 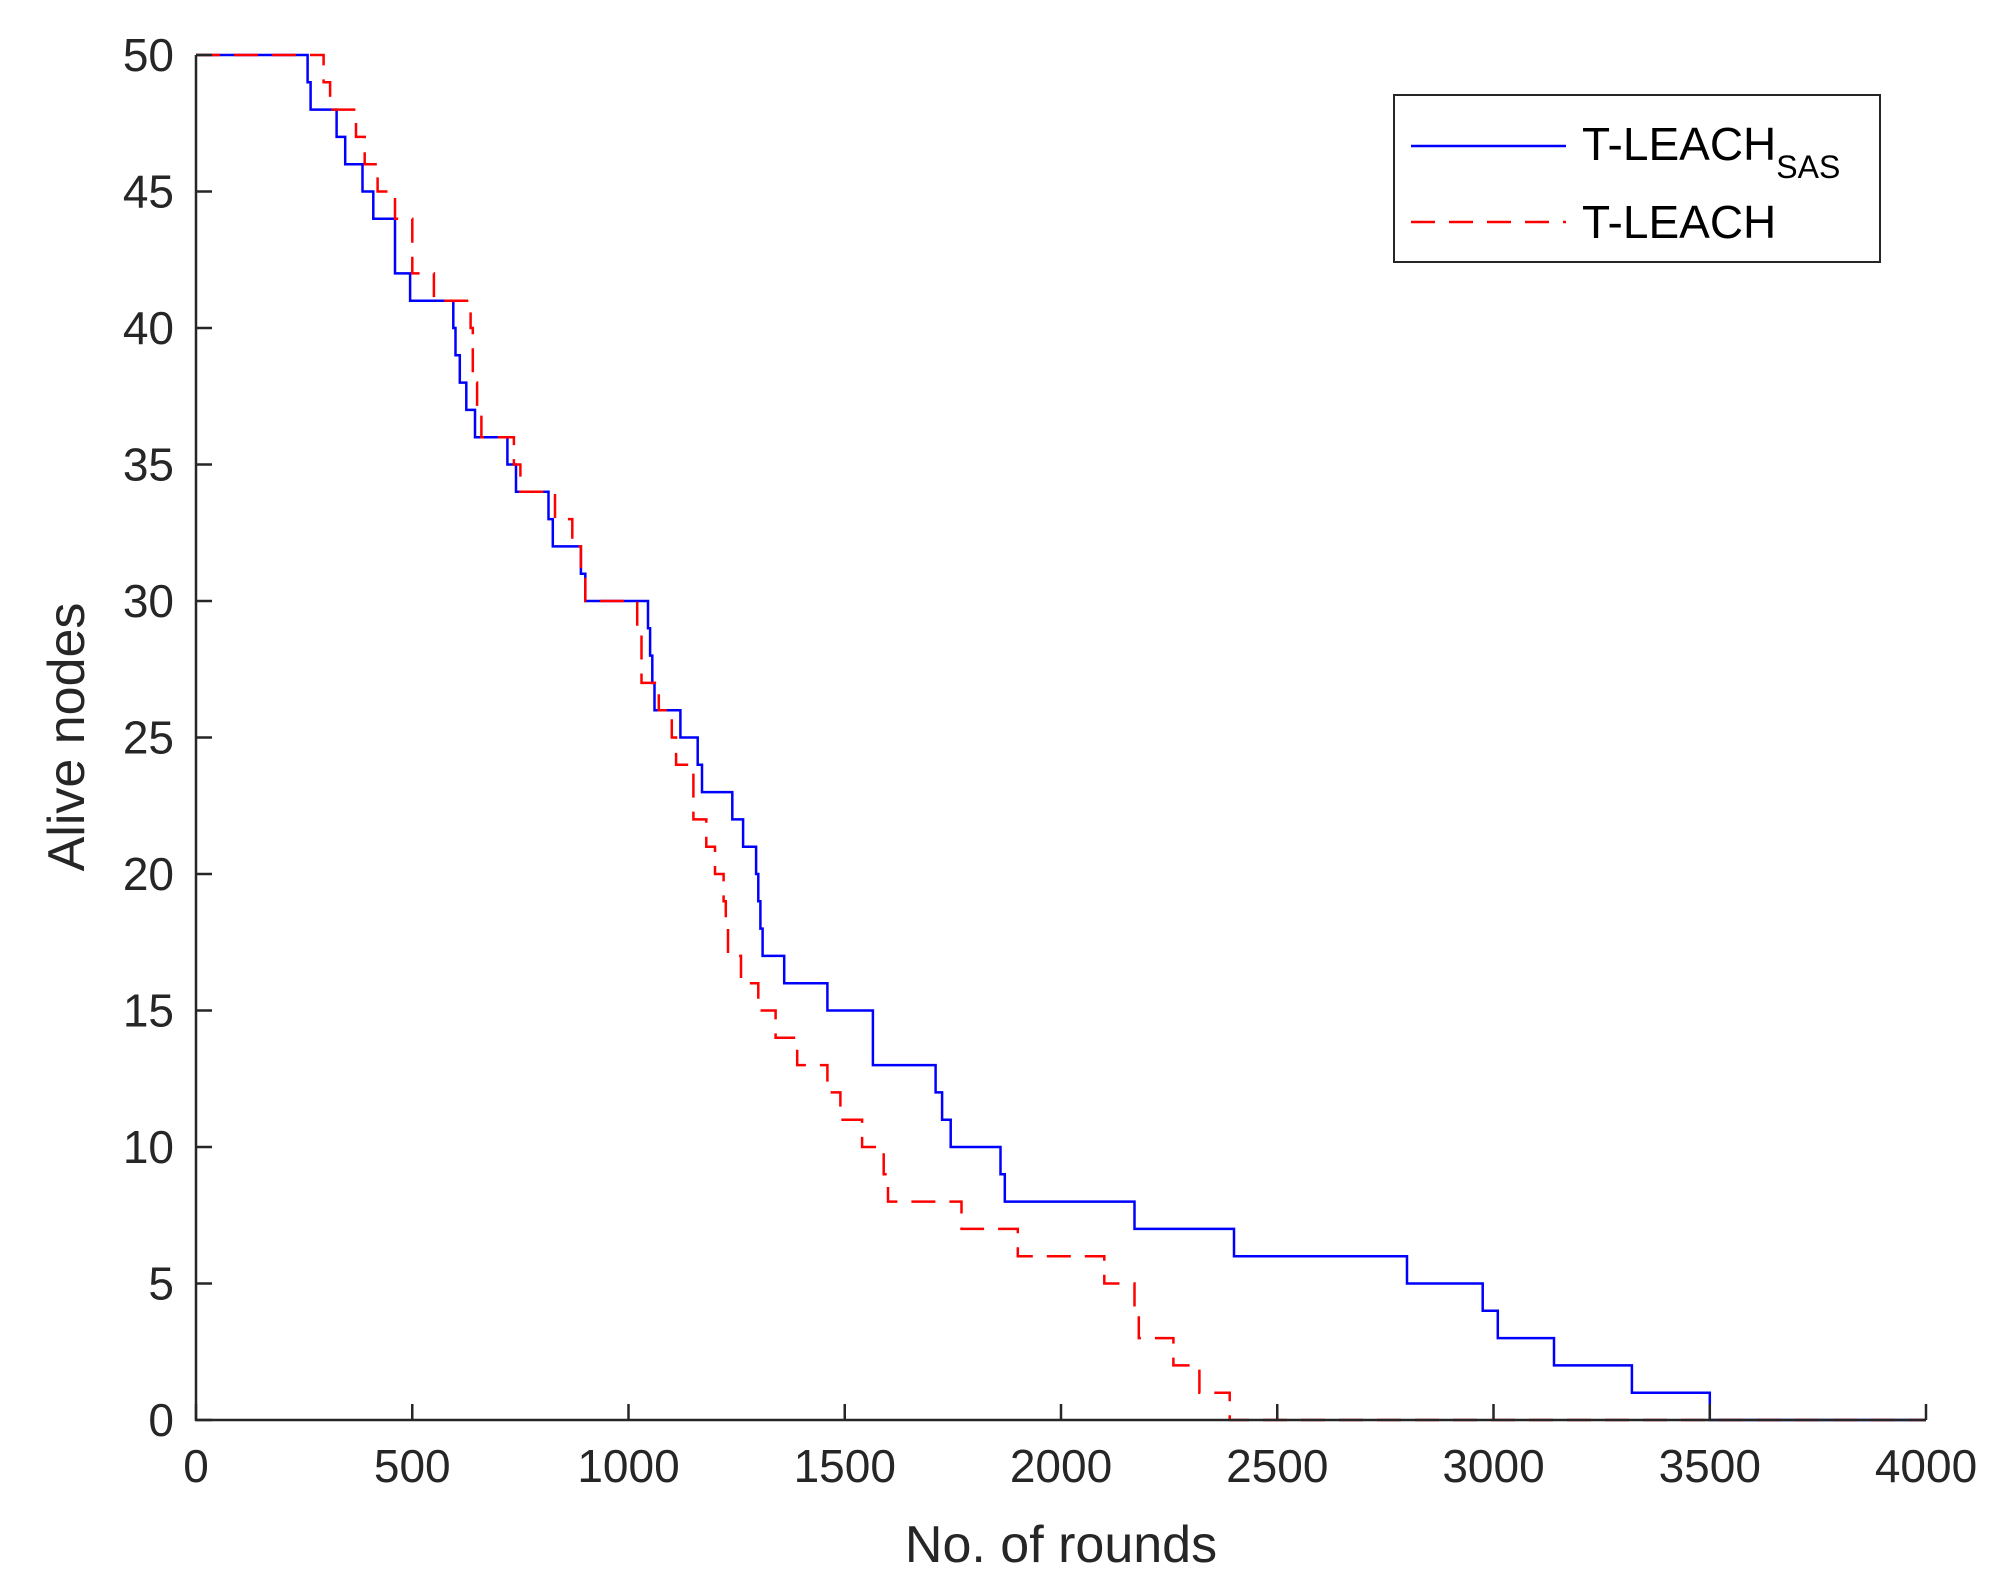 I want to click on x-tick-label: 3000, so click(x=1493, y=1466).